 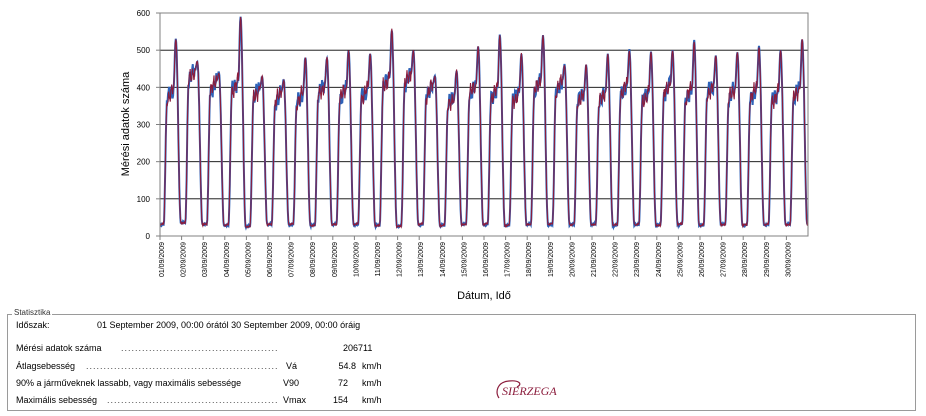 I want to click on x-tick-label: 18/09/2009, so click(x=529, y=259).